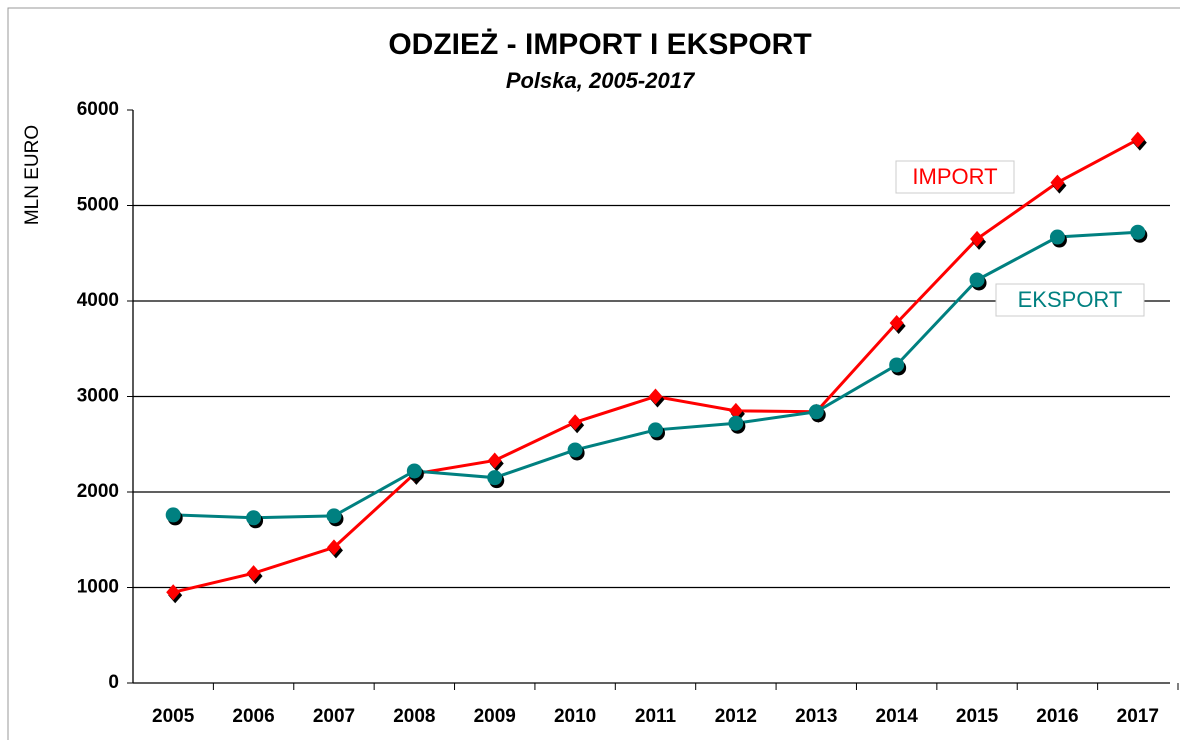 The height and width of the screenshot is (740, 1180). Describe the element at coordinates (334, 716) in the screenshot. I see `x-tick-label: 2007` at that location.